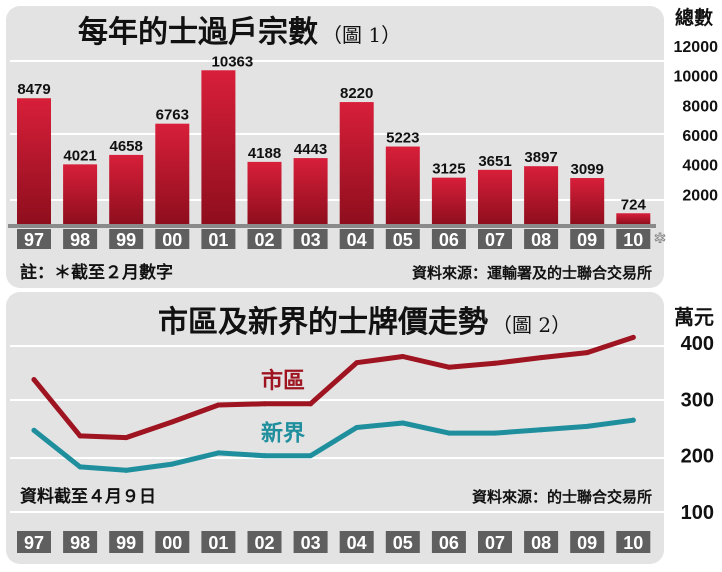 The image size is (722, 572). I want to click on line-x-tick-label: 03, so click(311, 543).